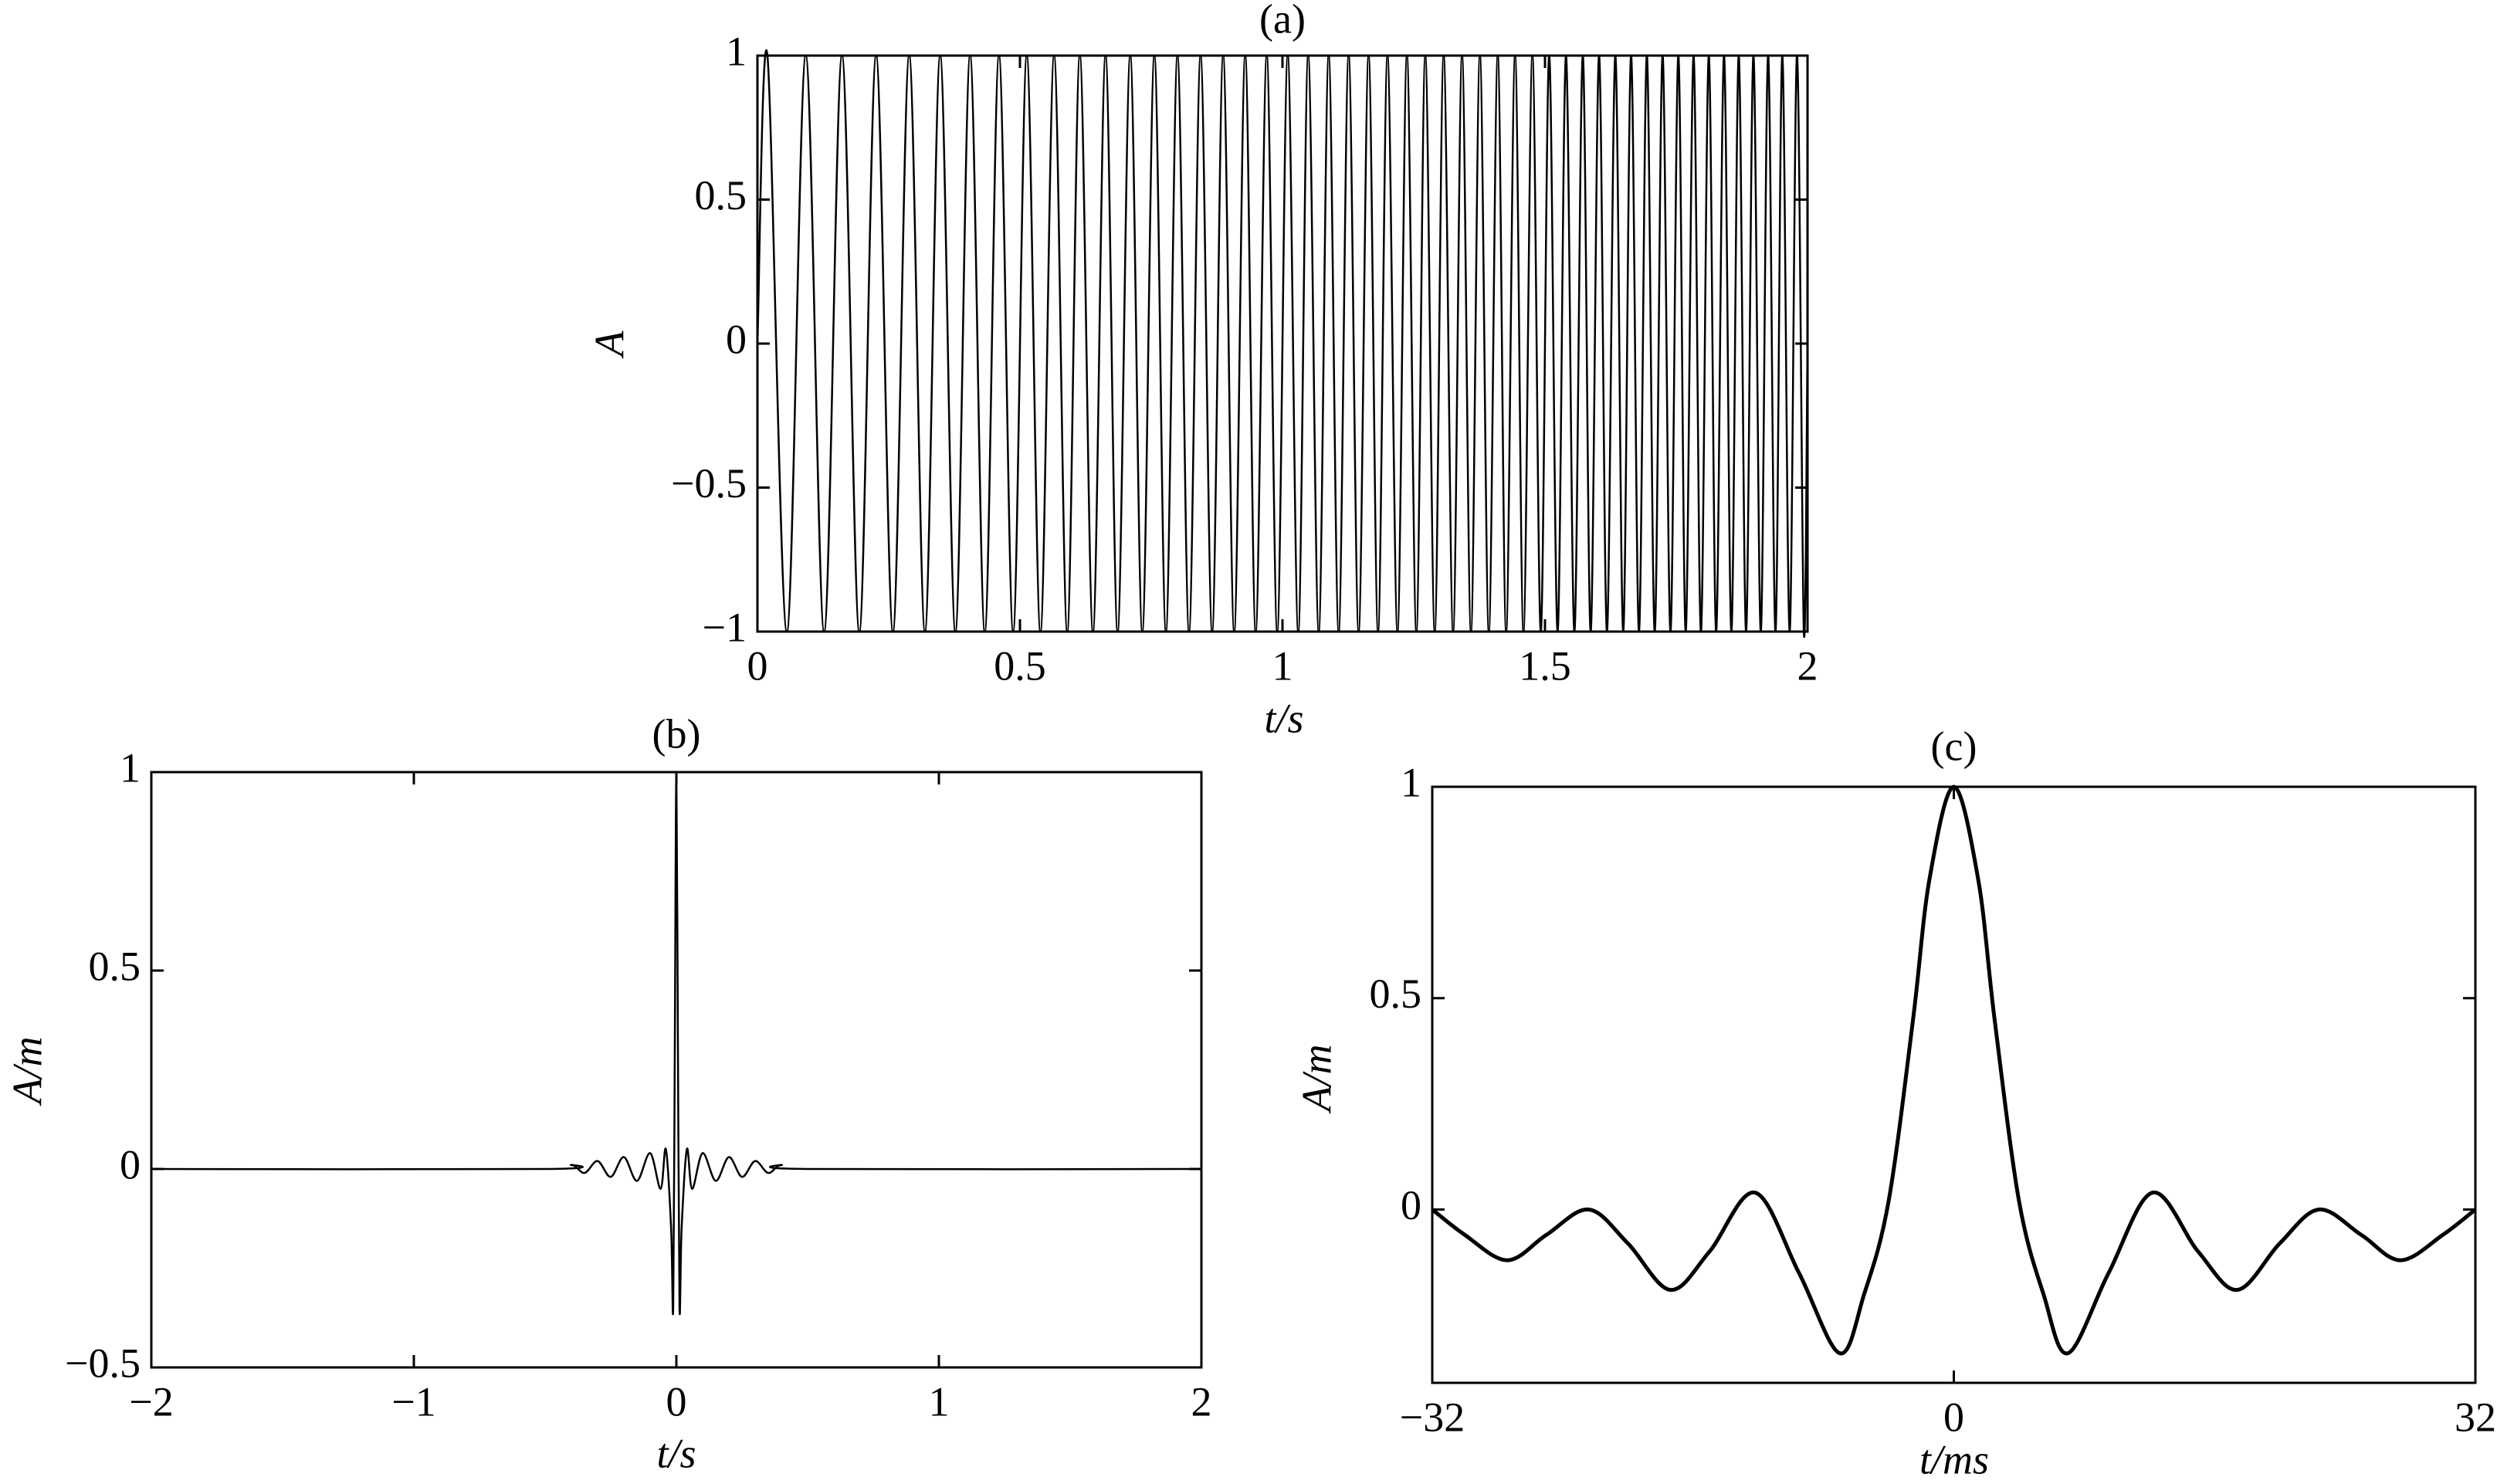 The height and width of the screenshot is (1484, 2497). Describe the element at coordinates (151, 1401) in the screenshot. I see `x-tick-label: −2` at that location.